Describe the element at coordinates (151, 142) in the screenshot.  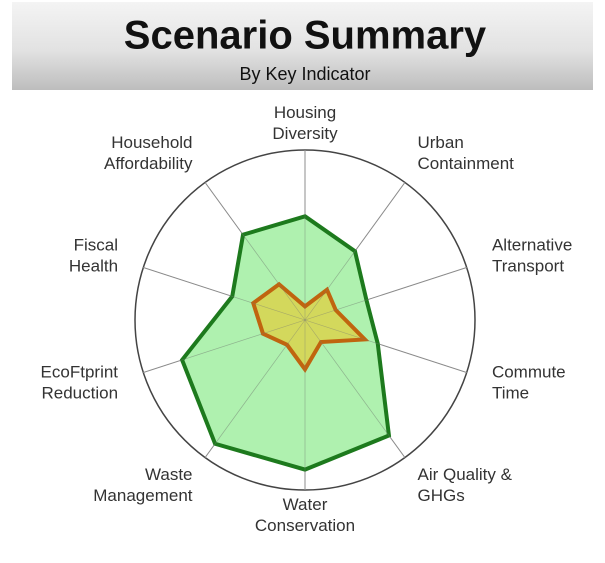
I see `axis-label: Household` at that location.